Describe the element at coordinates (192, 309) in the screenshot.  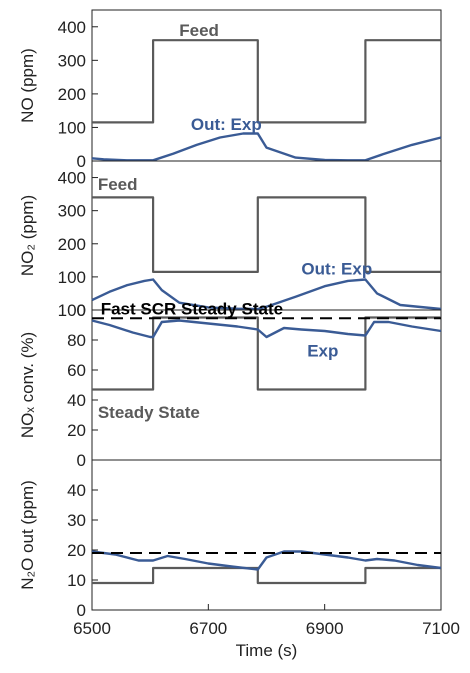
I see `annotation-label: Fast SCR Steady State` at that location.